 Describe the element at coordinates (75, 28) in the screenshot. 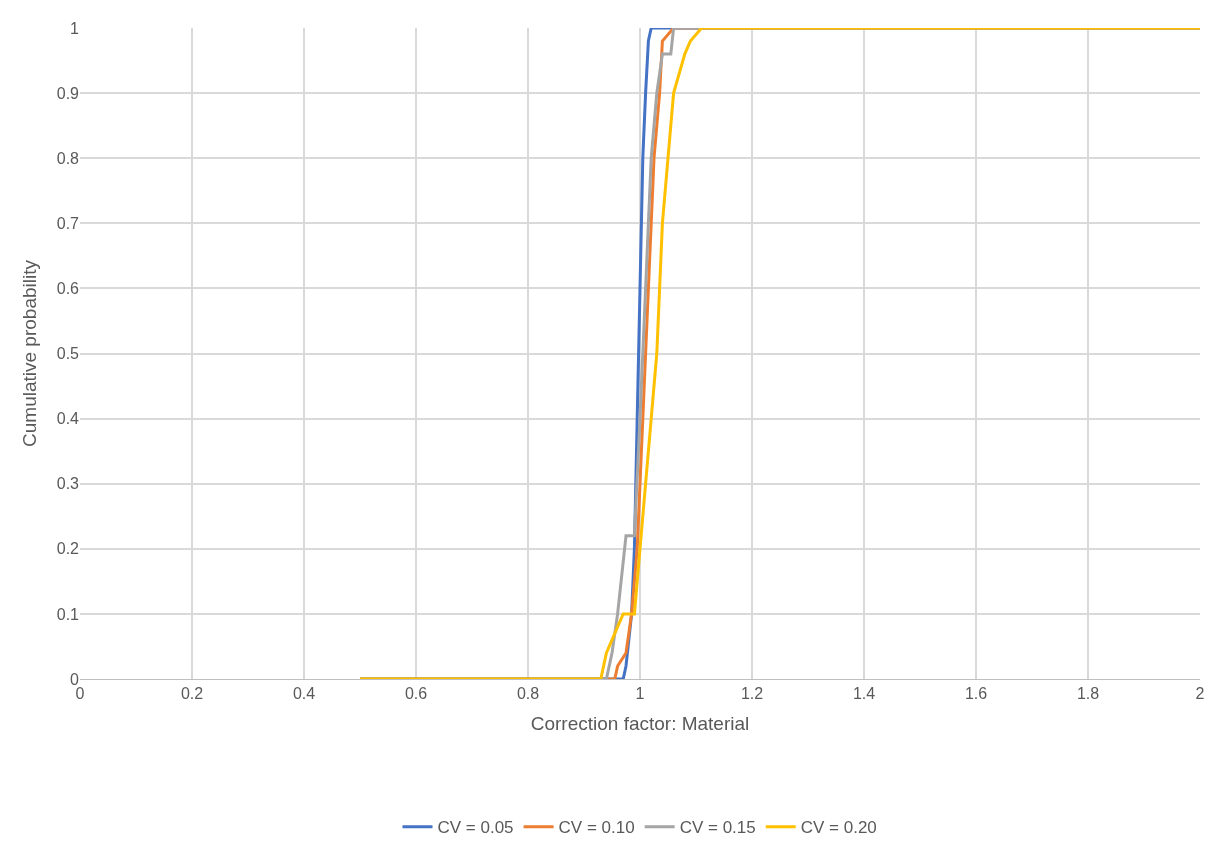

I see `y-tick-label: 1` at that location.